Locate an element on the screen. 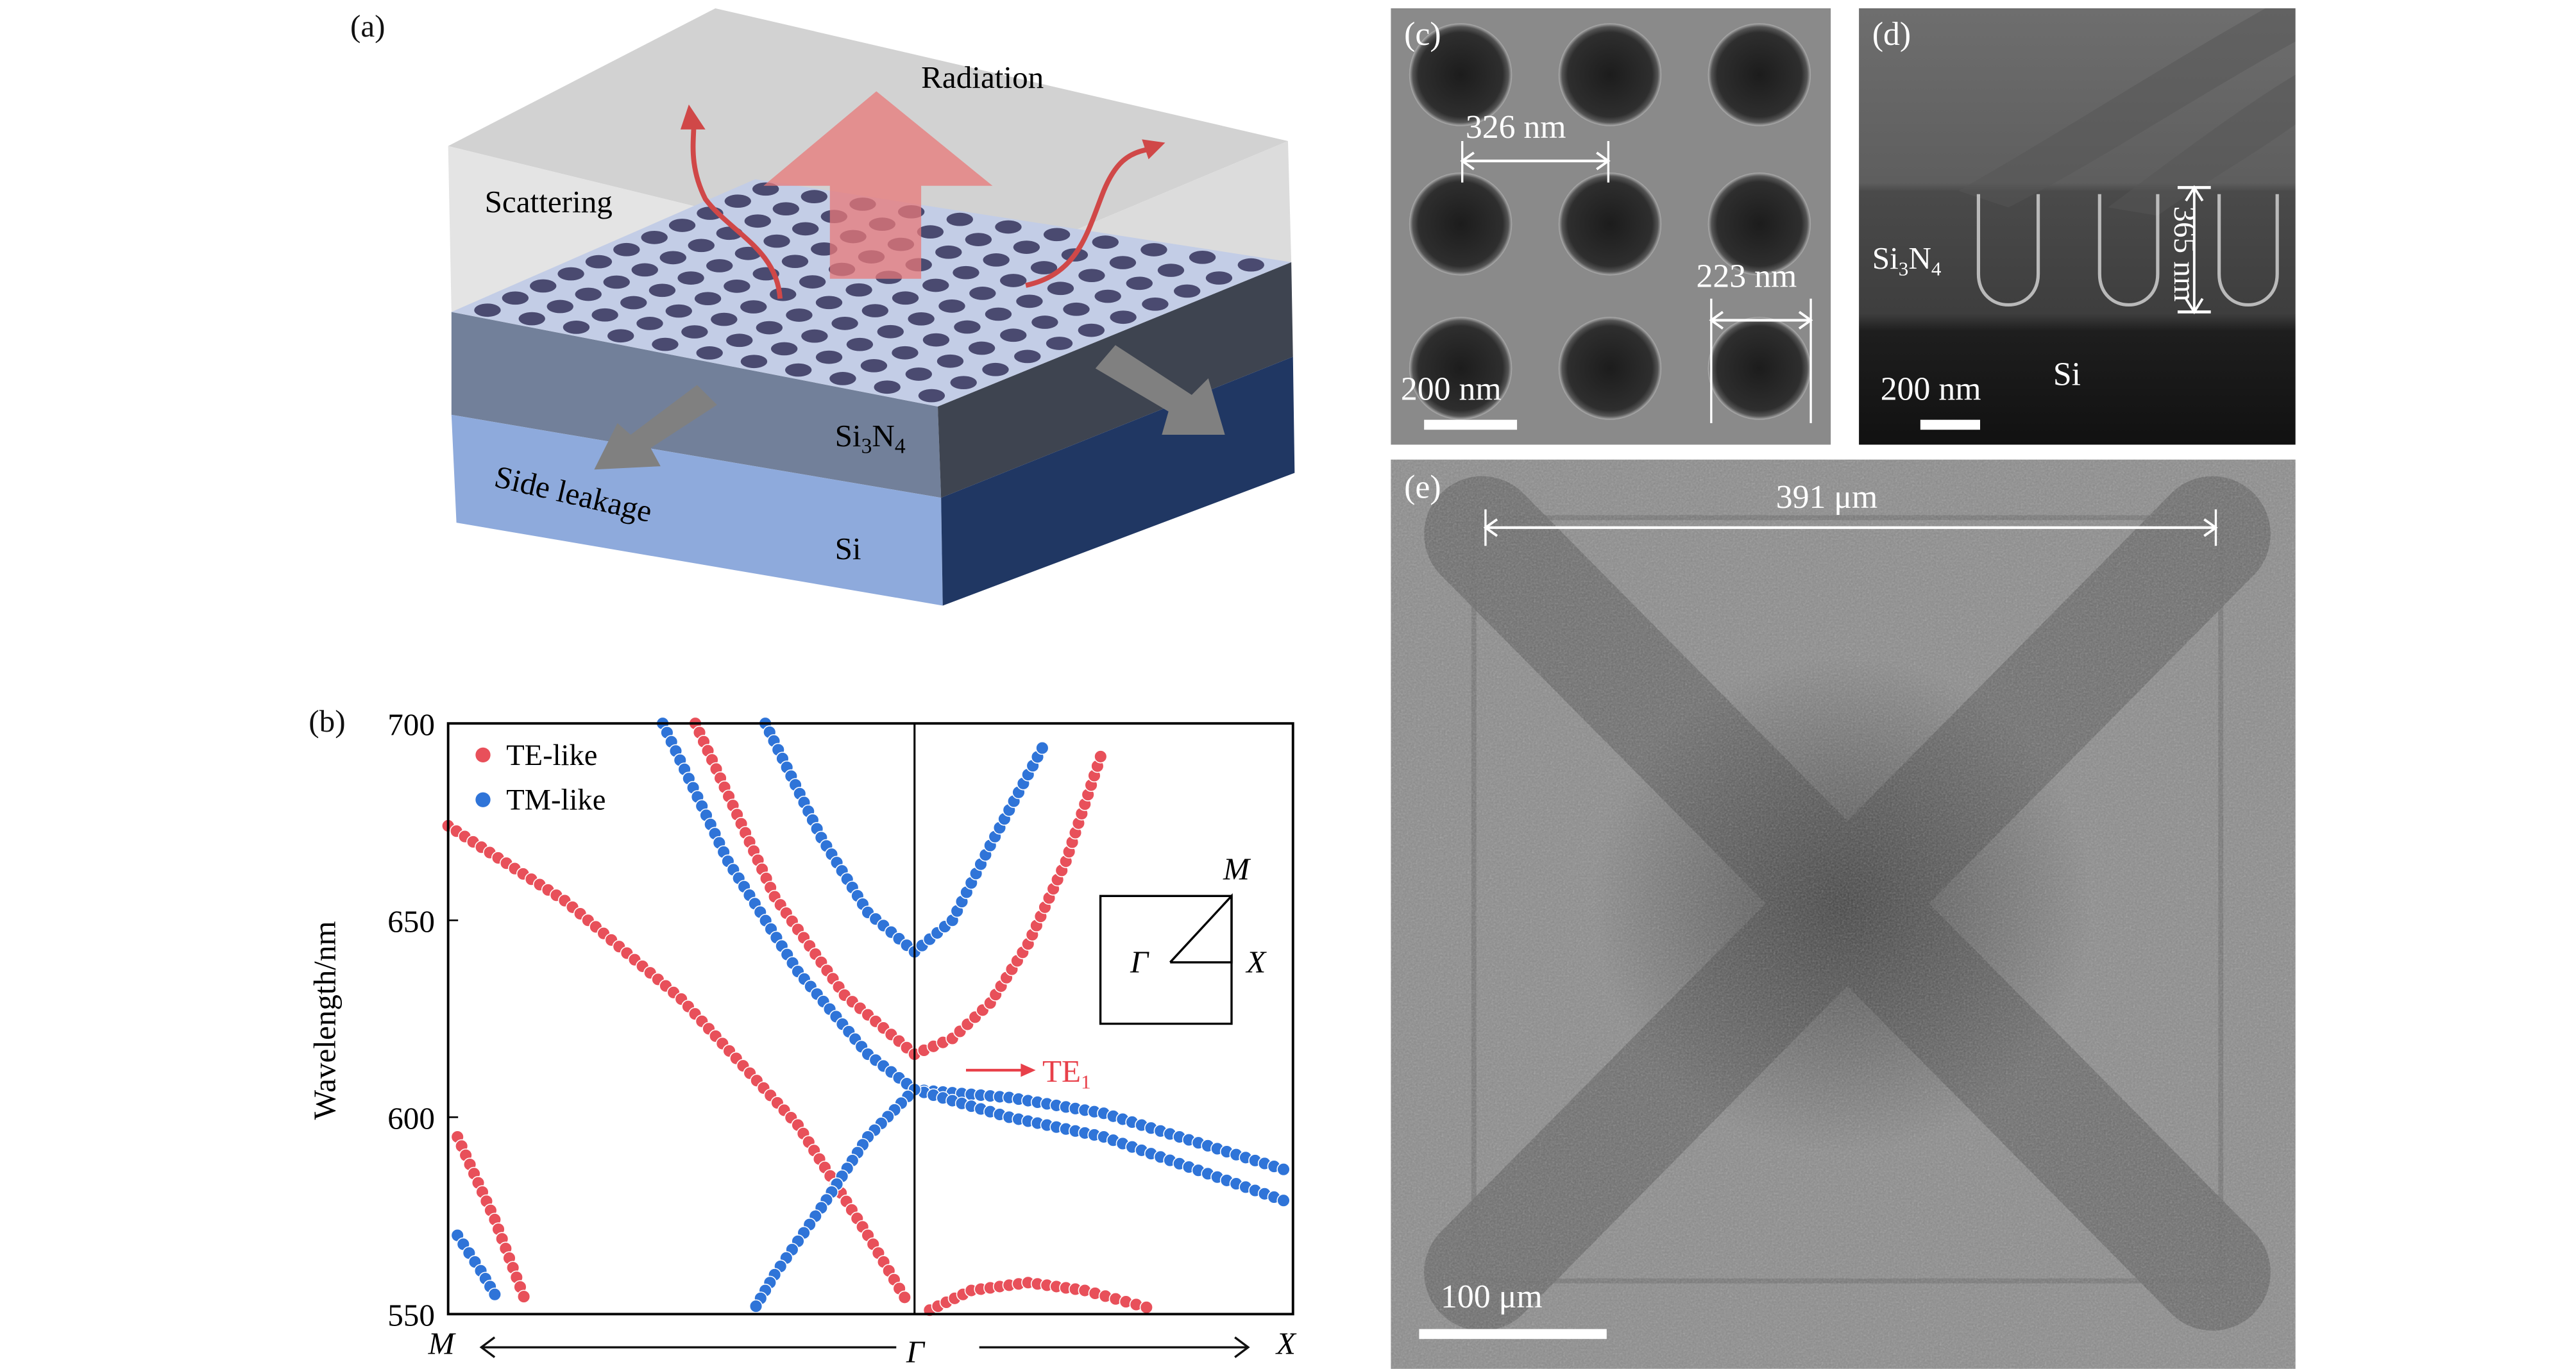 The height and width of the screenshot is (1369, 2576). panel-d-sem-cross-section: 365 nm Si3N4 (d) 200 nm Si is located at coordinates (2077, 226).